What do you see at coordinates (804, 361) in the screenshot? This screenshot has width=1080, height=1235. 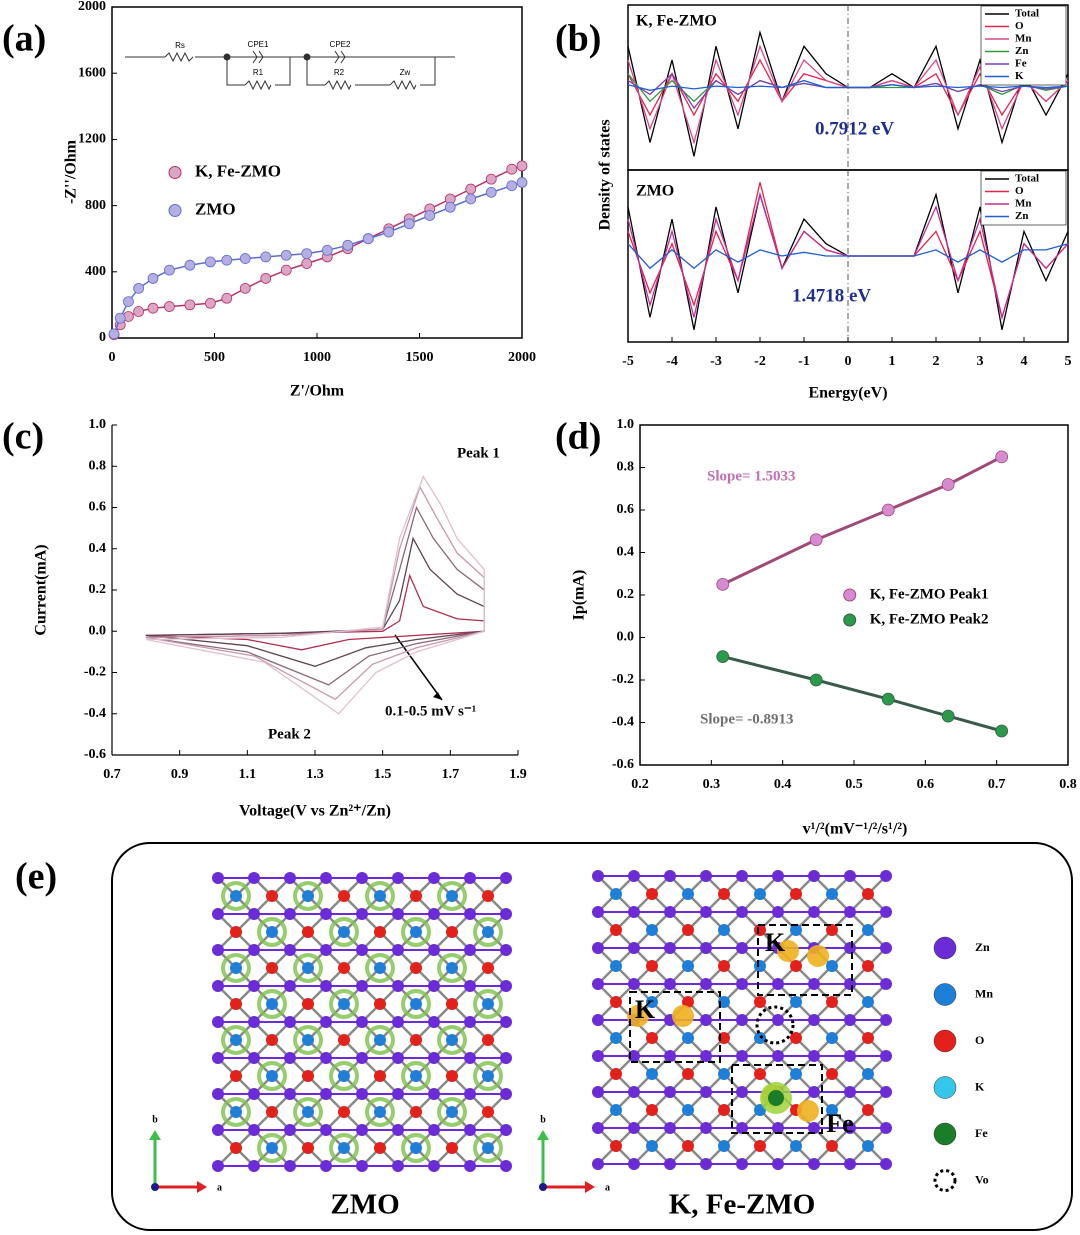 I see `x-tick-label: -1` at bounding box center [804, 361].